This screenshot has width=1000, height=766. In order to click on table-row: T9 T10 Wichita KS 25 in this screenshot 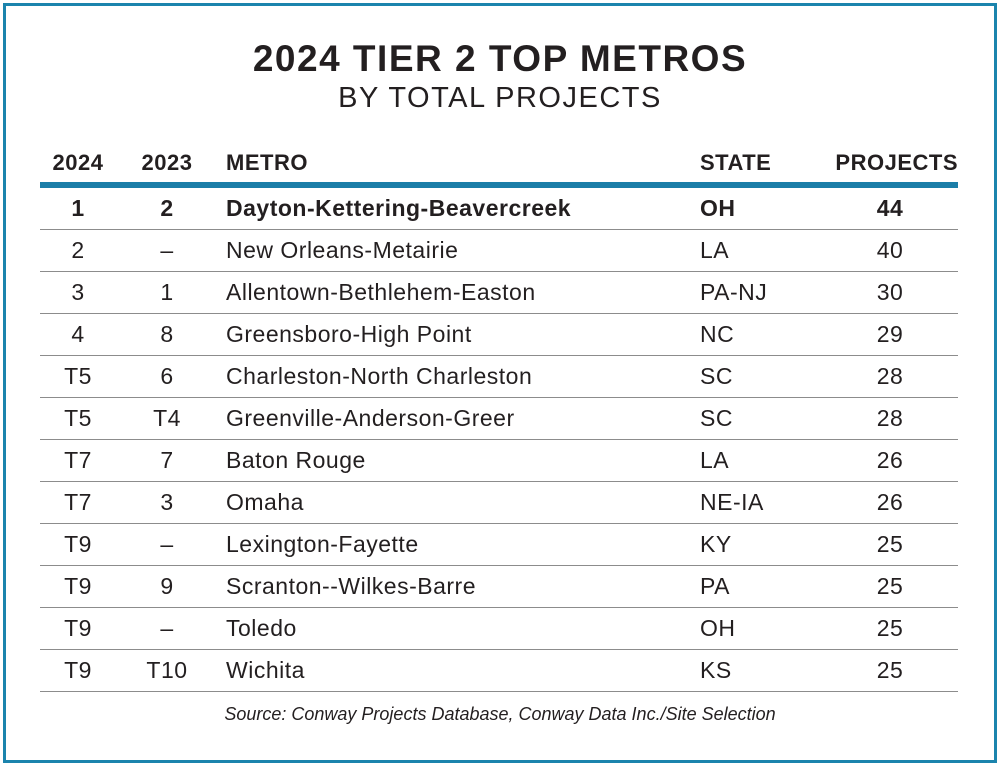, I will do `click(499, 671)`.